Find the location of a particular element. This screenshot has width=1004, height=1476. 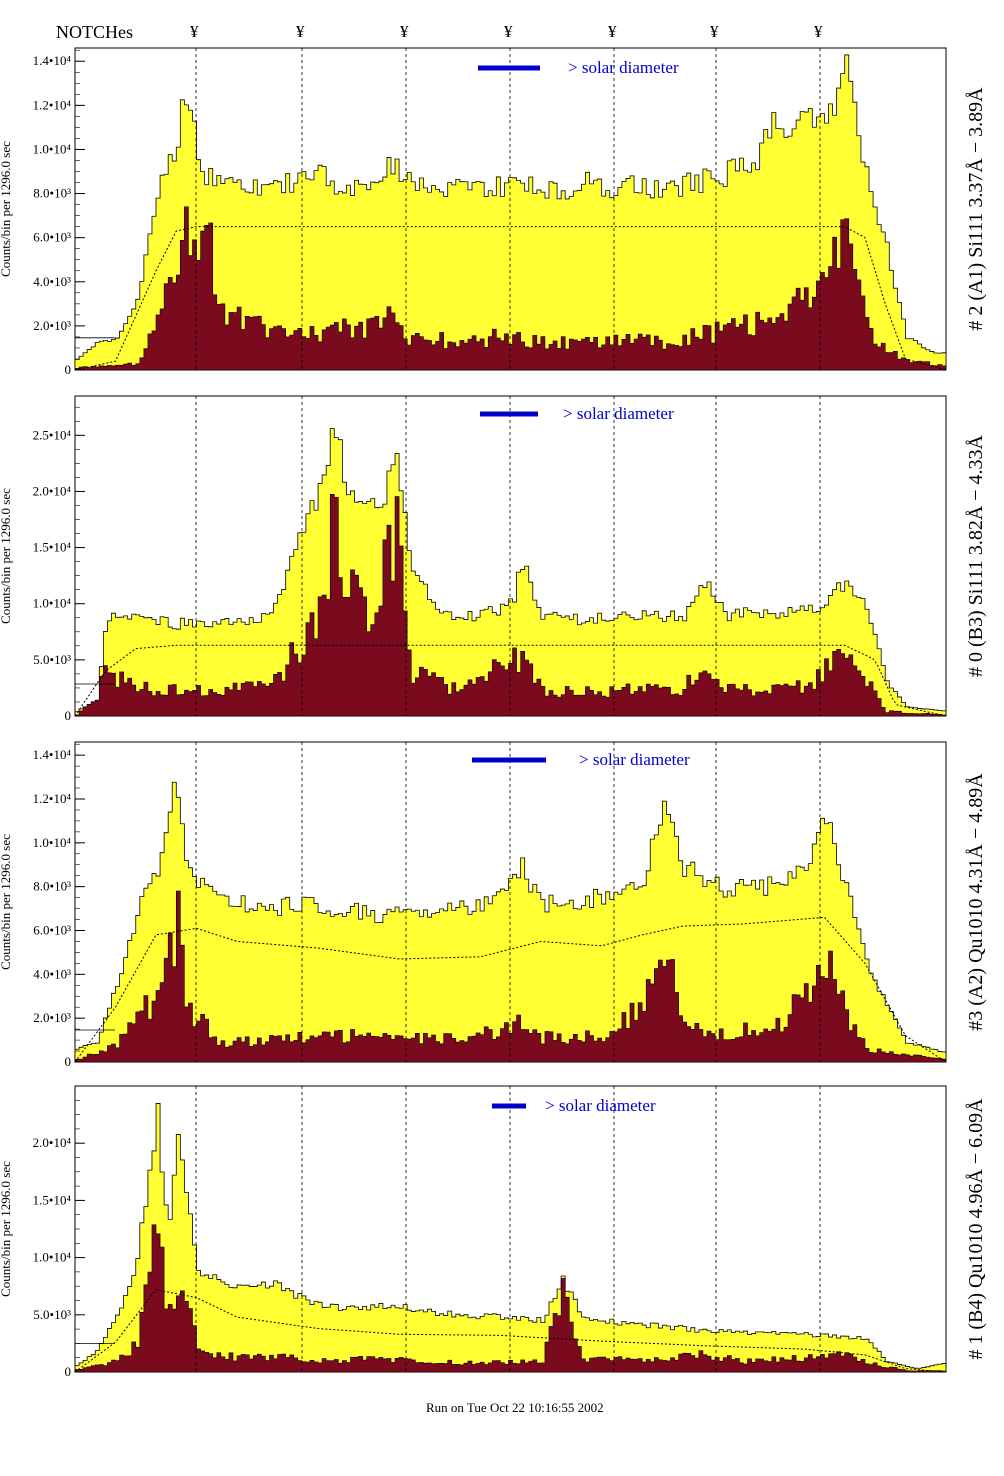

panel-label: # 0 (B3) Si111 3.82Å − 4.33Å is located at coordinates (976, 555).